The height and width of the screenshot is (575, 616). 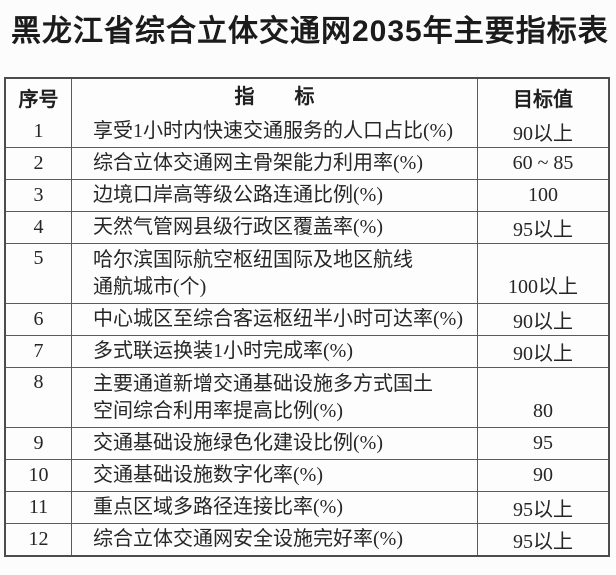 What do you see at coordinates (310, 31) in the screenshot?
I see `page-title: 黑龙江省综合立体交通网2035年主要指标表` at bounding box center [310, 31].